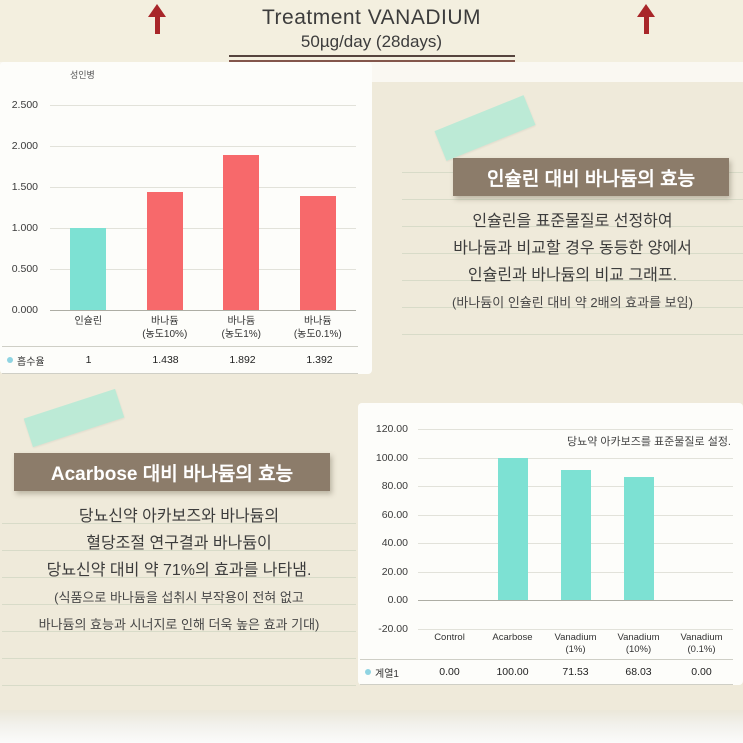 This screenshot has width=743, height=743. I want to click on x-label-acarbose: Acarbose, so click(512, 644).